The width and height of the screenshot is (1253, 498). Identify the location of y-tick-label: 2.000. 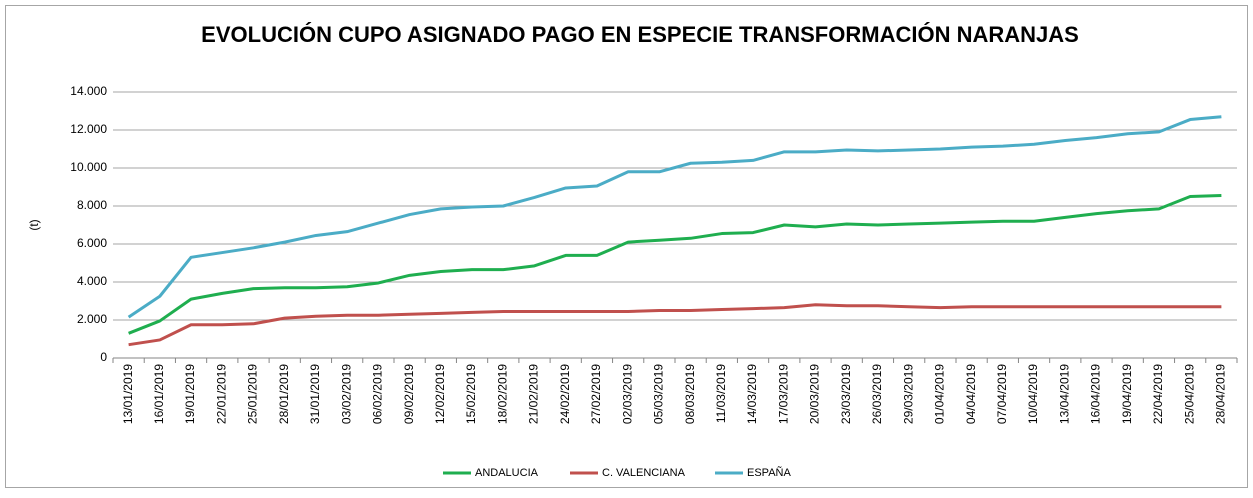
(92, 319).